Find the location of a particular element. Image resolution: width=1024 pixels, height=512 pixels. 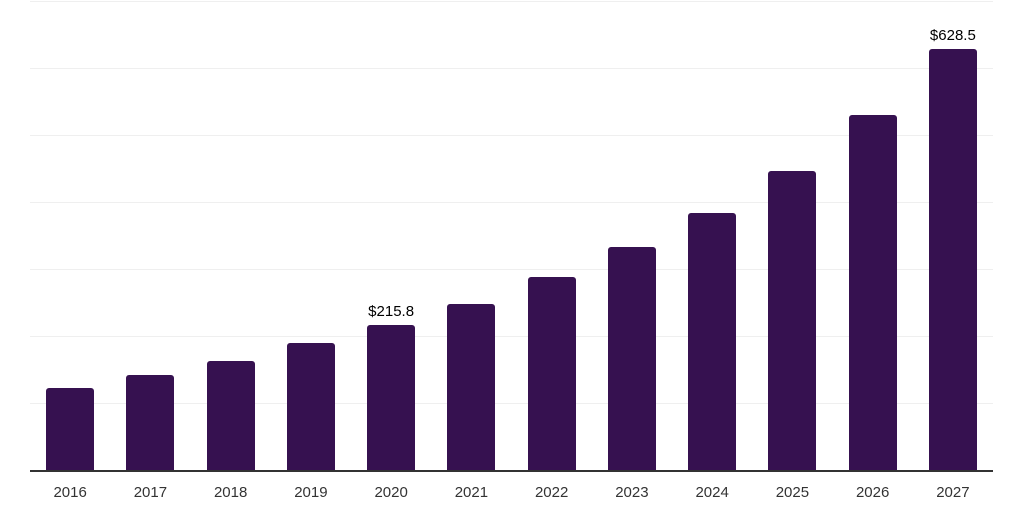

x-tick-label-2025: 2025 is located at coordinates (792, 492).